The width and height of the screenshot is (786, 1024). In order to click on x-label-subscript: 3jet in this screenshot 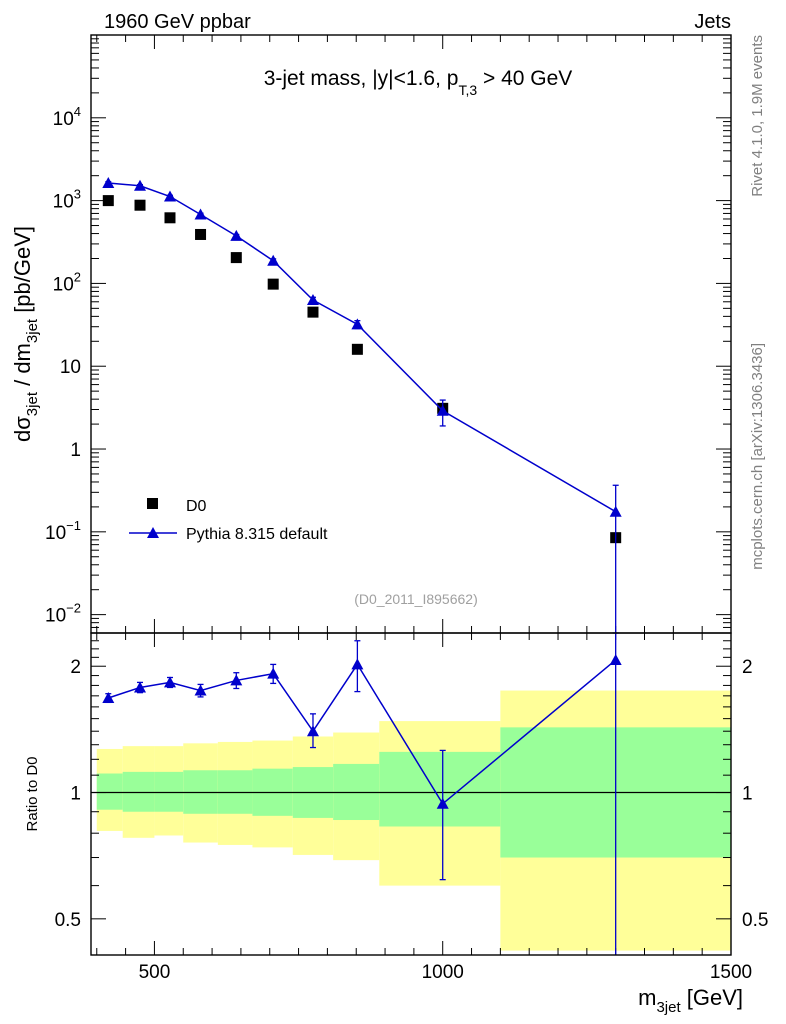, I will do `click(668, 1007)`.